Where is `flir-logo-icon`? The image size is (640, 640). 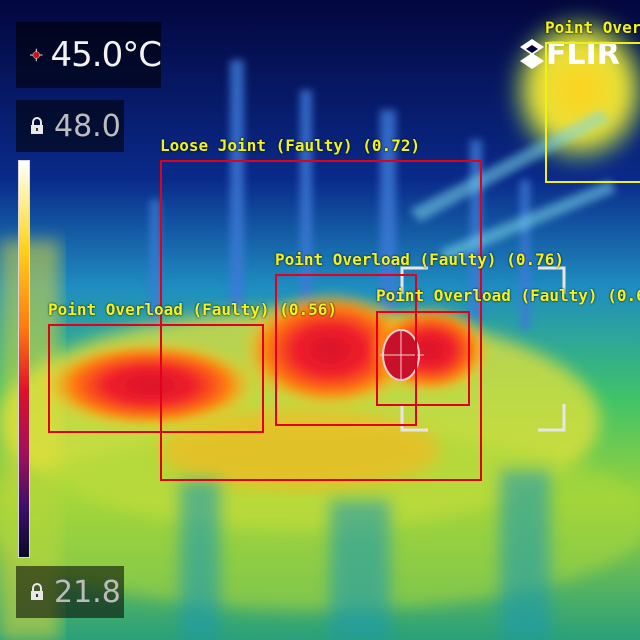
flir-logo-icon is located at coordinates (532, 54).